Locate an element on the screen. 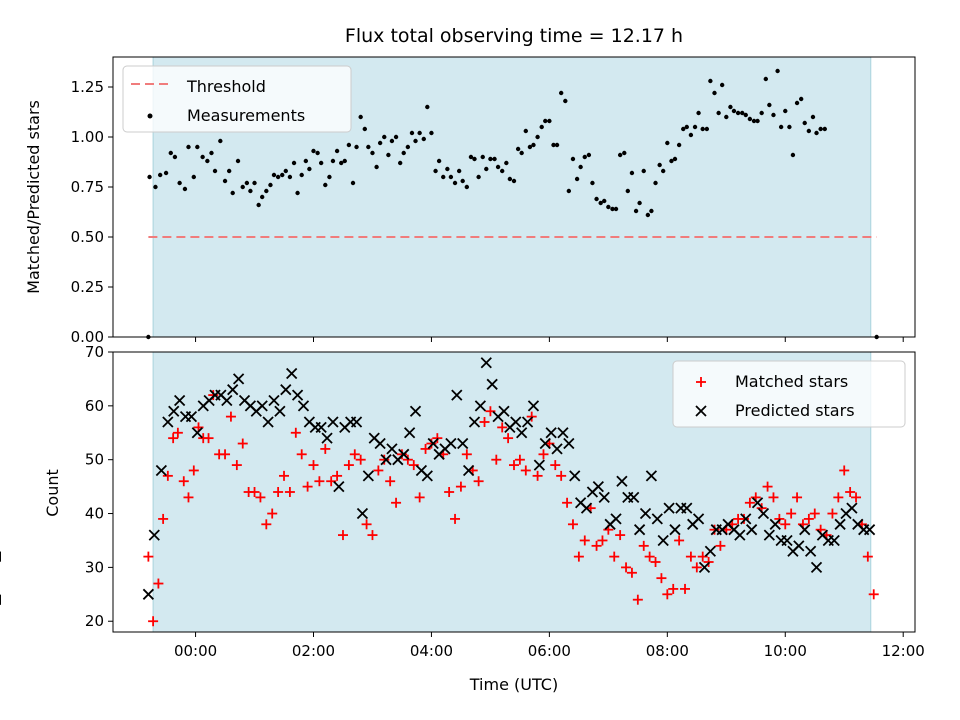 The image size is (960, 720). x-tick-label: 02:00 is located at coordinates (313, 651).